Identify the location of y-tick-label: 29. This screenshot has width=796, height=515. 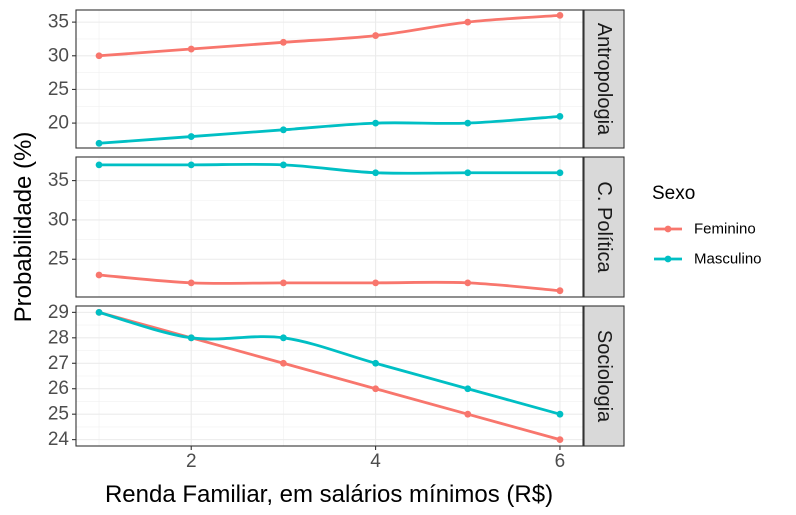
(58, 312).